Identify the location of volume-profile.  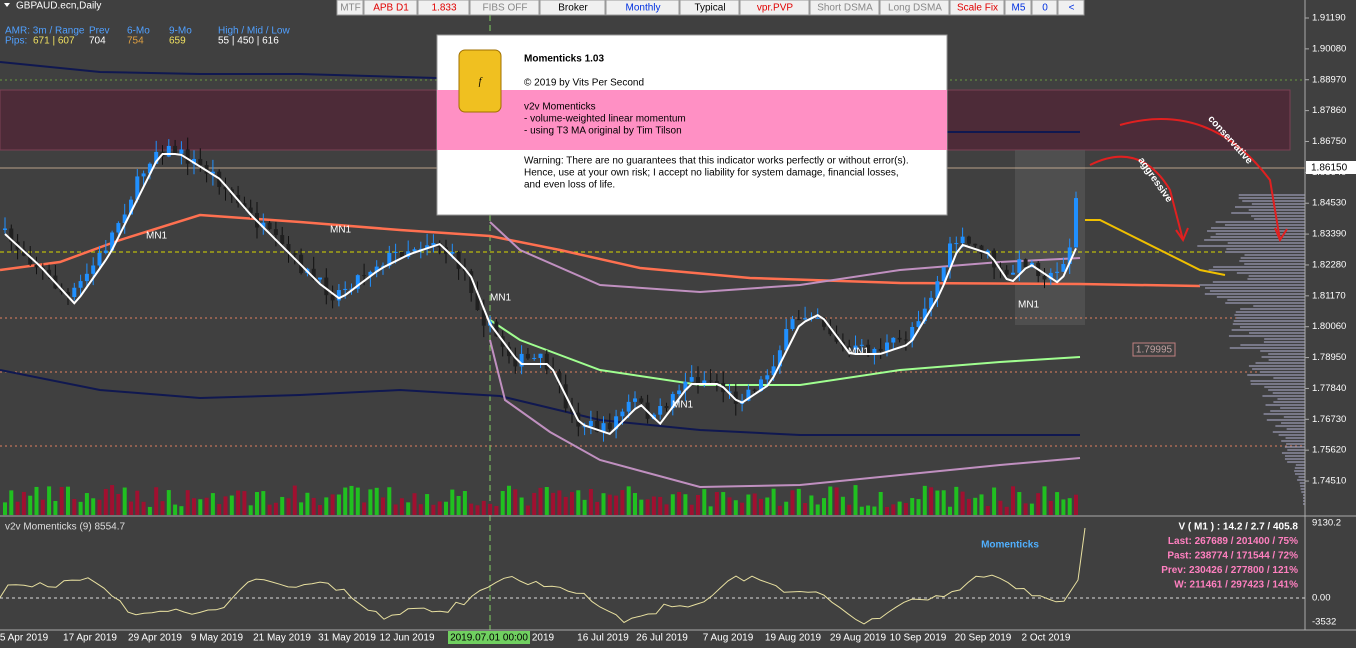
(1251, 349).